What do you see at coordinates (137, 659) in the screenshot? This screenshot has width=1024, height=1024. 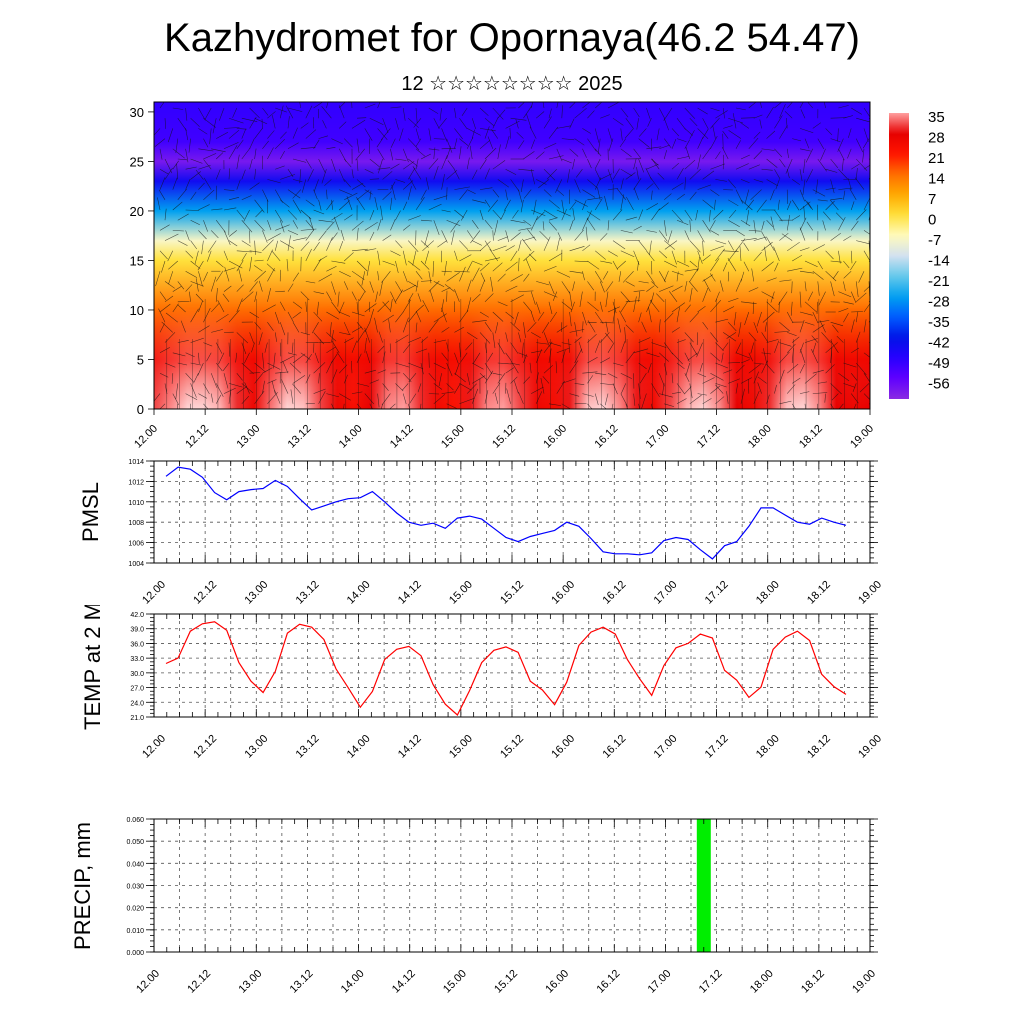 I see `temp2m-y-tick-label: 33.0` at bounding box center [137, 659].